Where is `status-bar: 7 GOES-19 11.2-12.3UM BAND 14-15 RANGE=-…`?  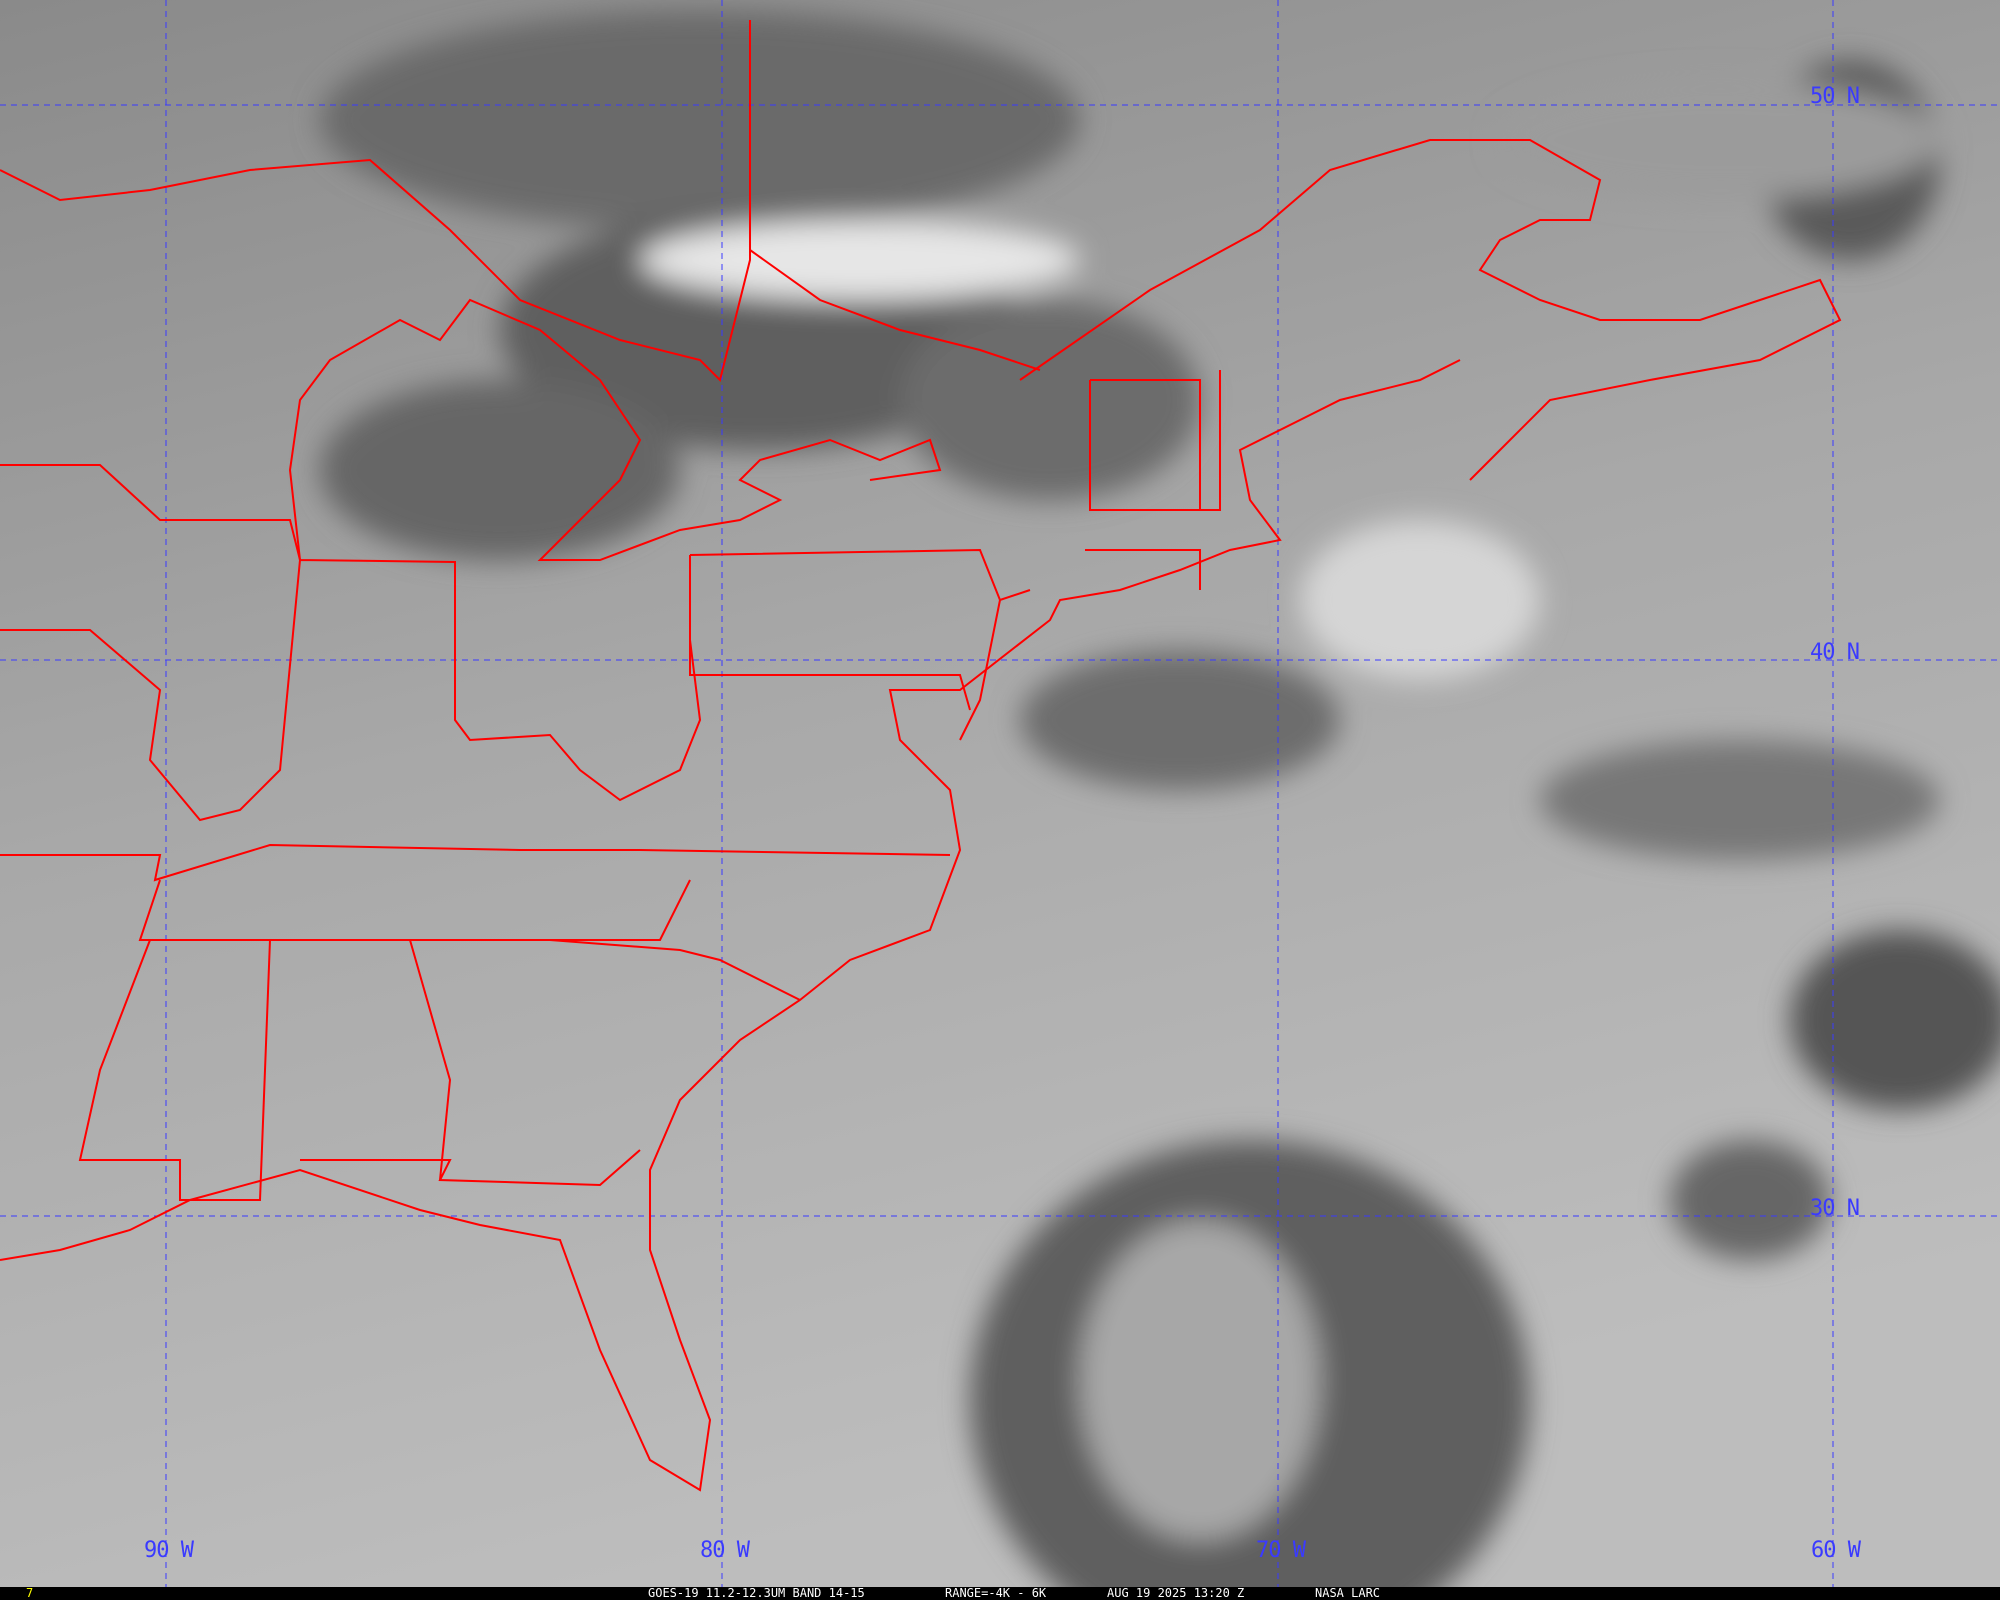 status-bar: 7 GOES-19 11.2-12.3UM BAND 14-15 RANGE=-… is located at coordinates (1000, 1593).